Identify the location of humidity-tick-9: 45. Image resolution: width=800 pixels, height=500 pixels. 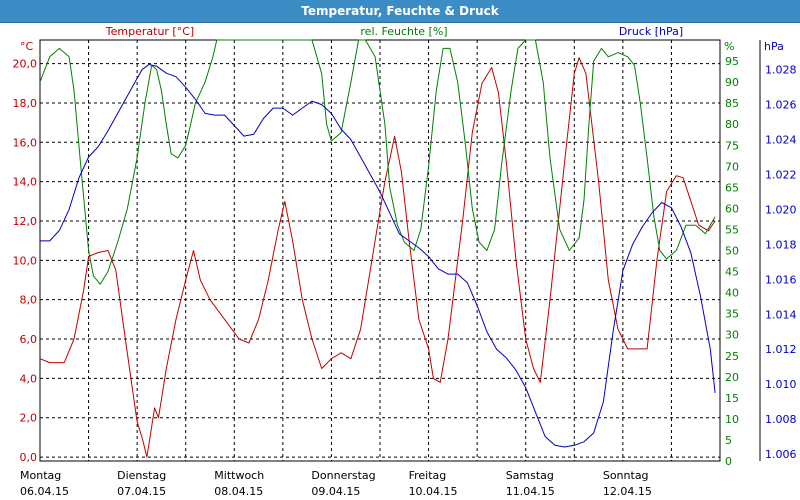
(732, 272).